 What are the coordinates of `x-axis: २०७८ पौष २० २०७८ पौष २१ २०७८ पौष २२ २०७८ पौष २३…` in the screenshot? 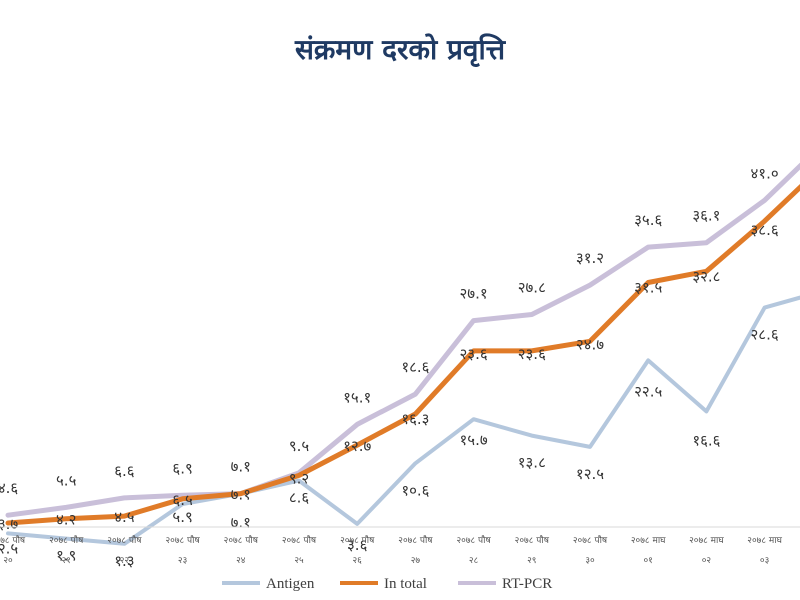 It's located at (400, 546).